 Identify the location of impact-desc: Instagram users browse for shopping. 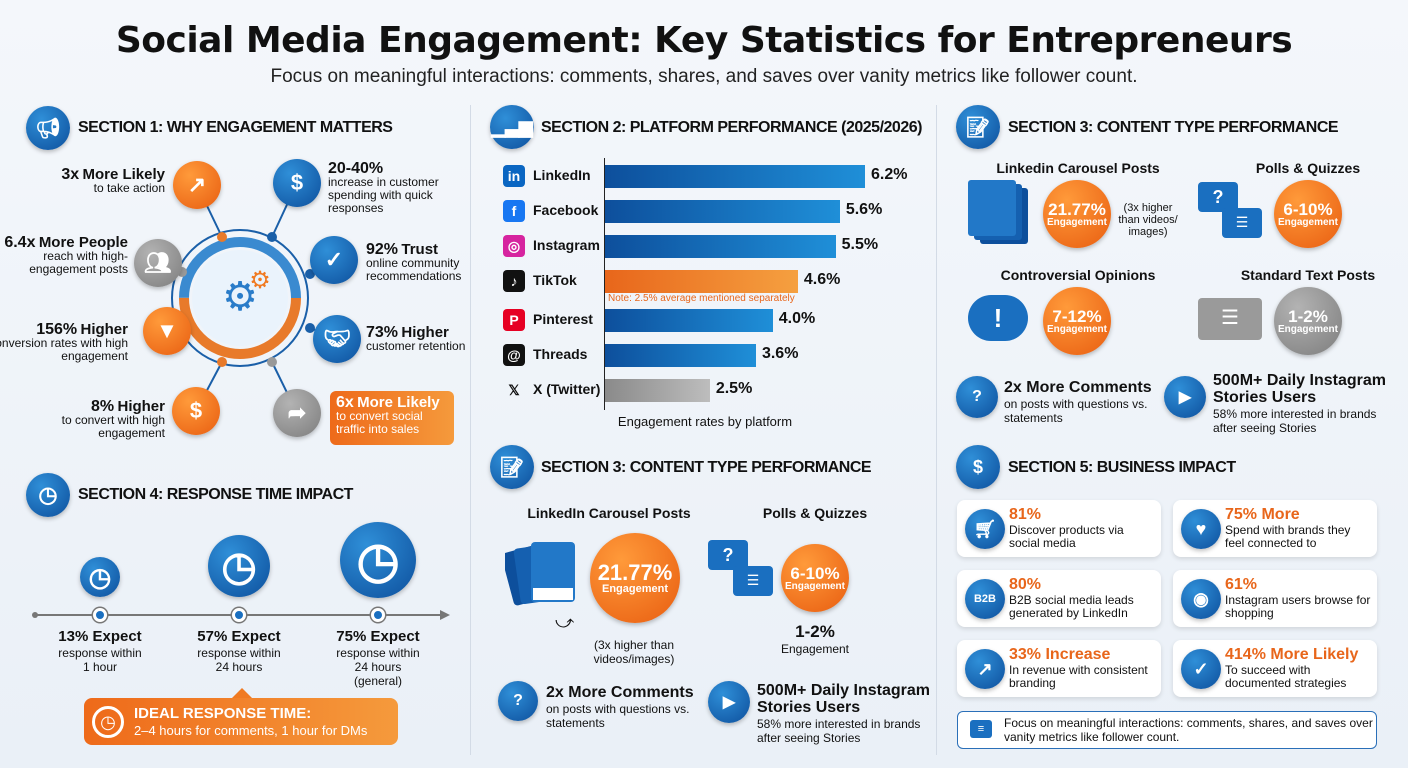
(1298, 606).